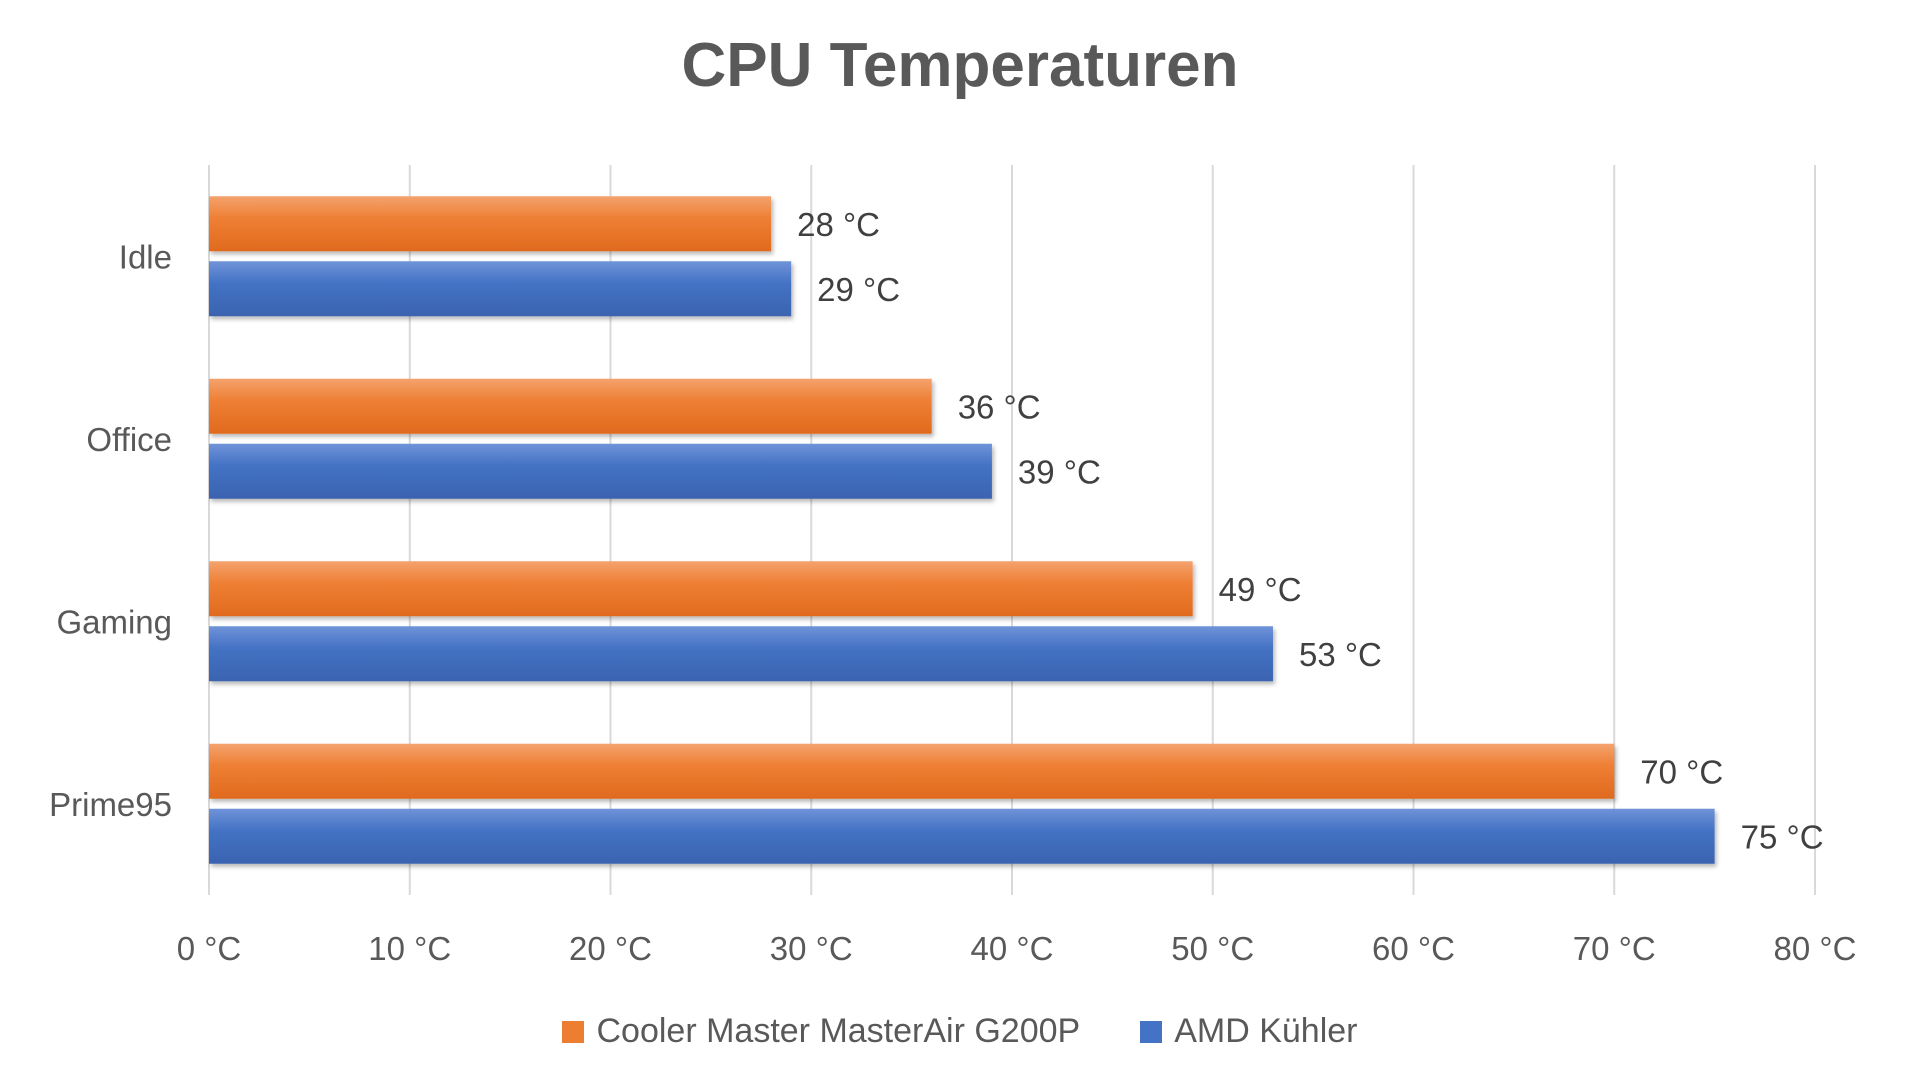  I want to click on legend-item-amd: AMD Kühler, so click(1249, 1031).